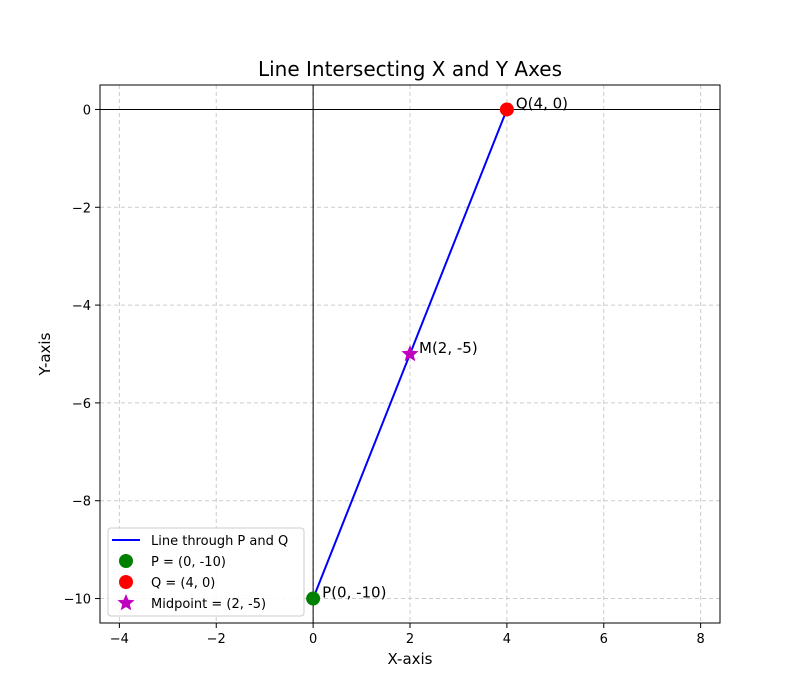  What do you see at coordinates (219, 541) in the screenshot?
I see `legend-label: Line through P and Q` at bounding box center [219, 541].